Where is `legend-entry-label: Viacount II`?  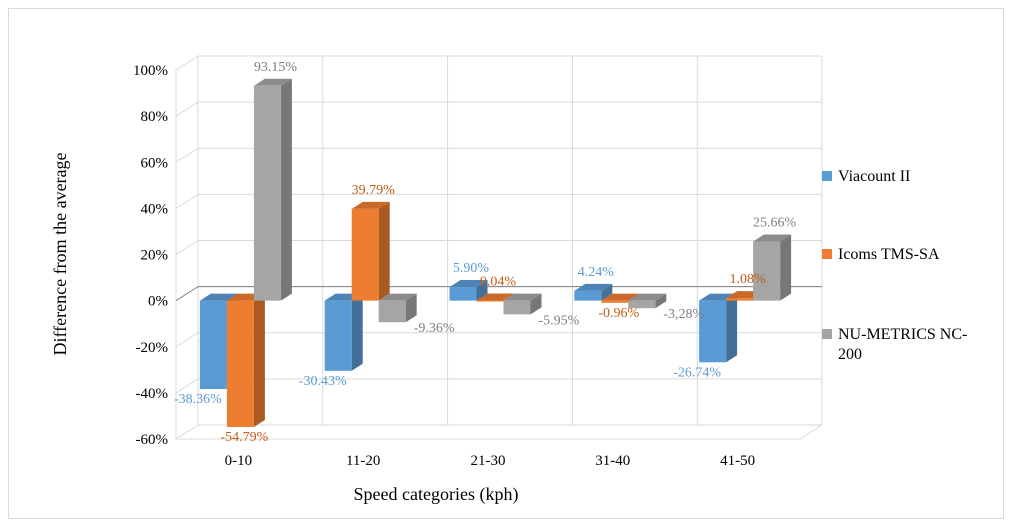
legend-entry-label: Viacount II is located at coordinates (874, 176).